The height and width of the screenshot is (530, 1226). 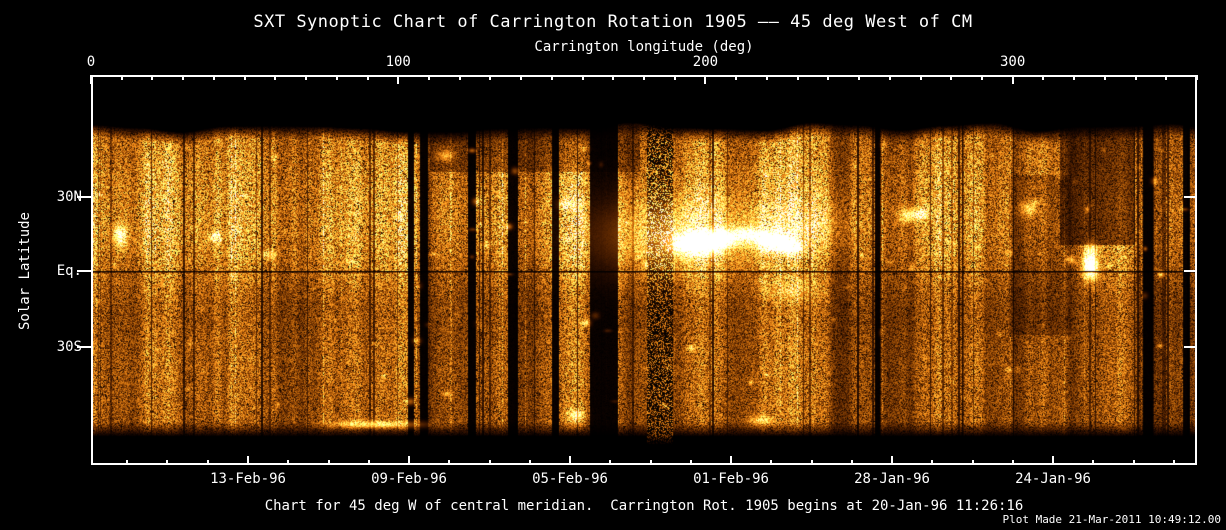 What do you see at coordinates (69, 271) in the screenshot?
I see `y-tick-label-eq: Eq.` at bounding box center [69, 271].